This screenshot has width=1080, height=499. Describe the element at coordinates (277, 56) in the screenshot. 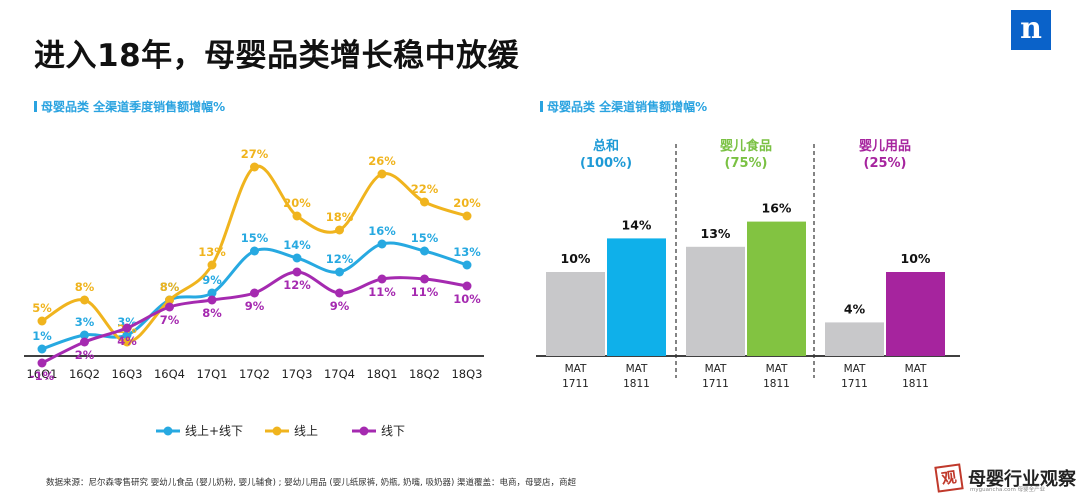

I see `page-title: 进入18年，母婴品类增长稳中放缓` at that location.